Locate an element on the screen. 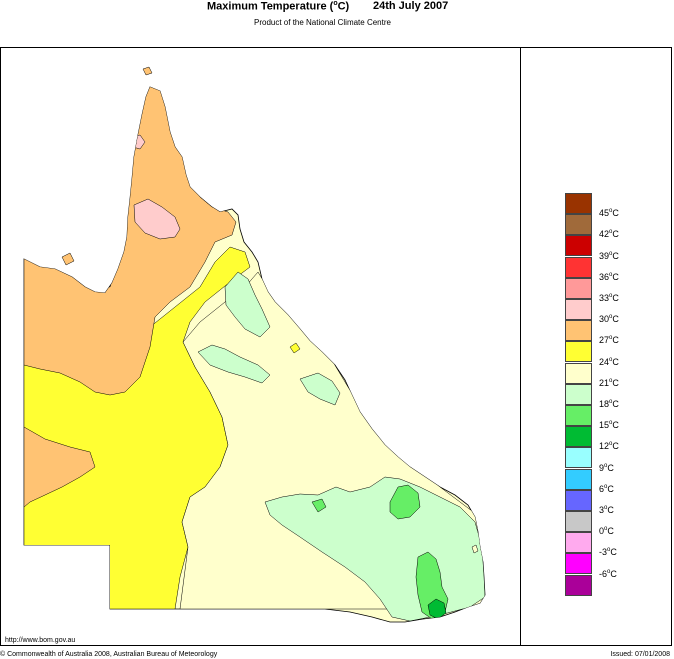 This screenshot has width=674, height=659. legend-label: 12oC is located at coordinates (609, 446).